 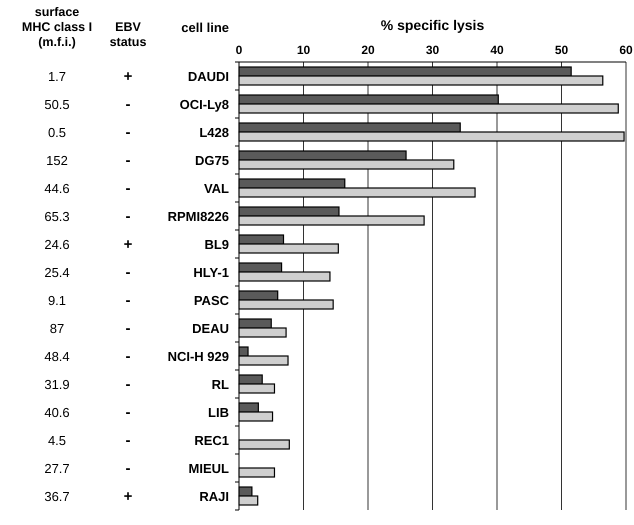 I want to click on x-tick-label: 10, so click(x=303, y=50).